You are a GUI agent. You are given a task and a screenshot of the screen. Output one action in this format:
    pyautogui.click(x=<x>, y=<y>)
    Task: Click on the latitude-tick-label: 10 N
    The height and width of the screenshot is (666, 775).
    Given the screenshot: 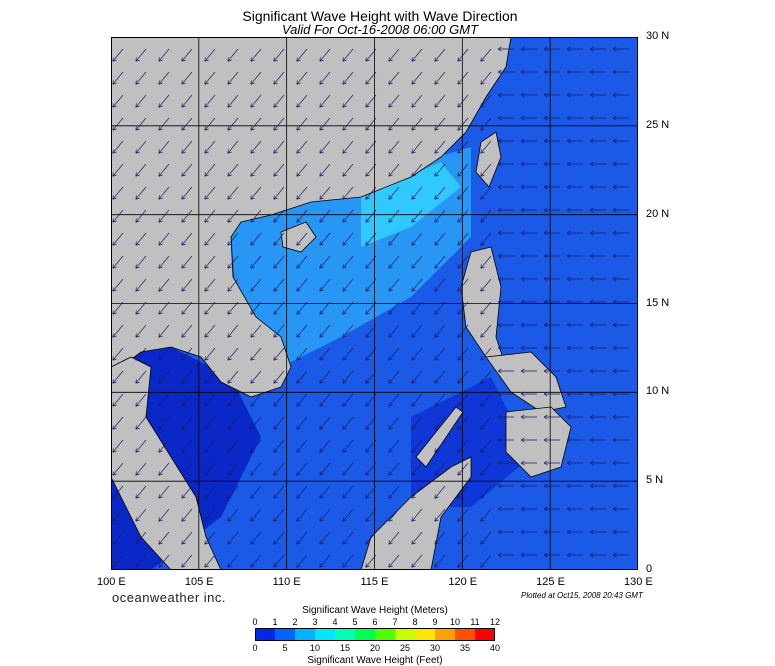 What is the action you would take?
    pyautogui.click(x=658, y=391)
    